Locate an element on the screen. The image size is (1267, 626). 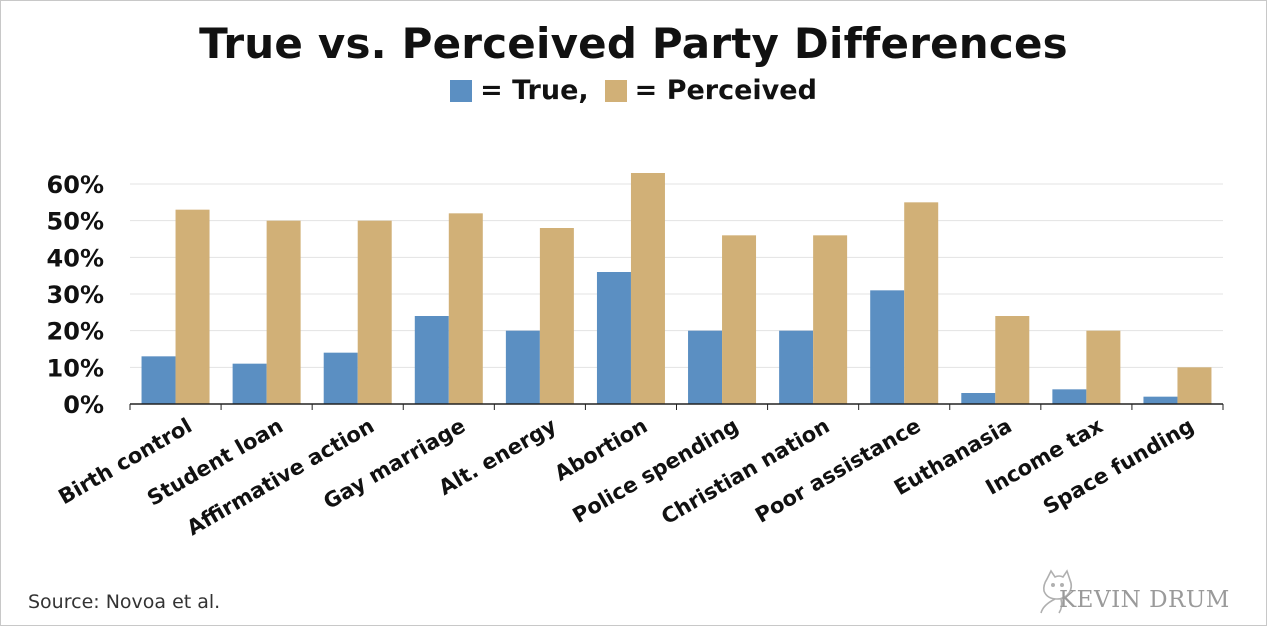
kevin-drum-logo-cat-icon is located at coordinates (1056, 591).